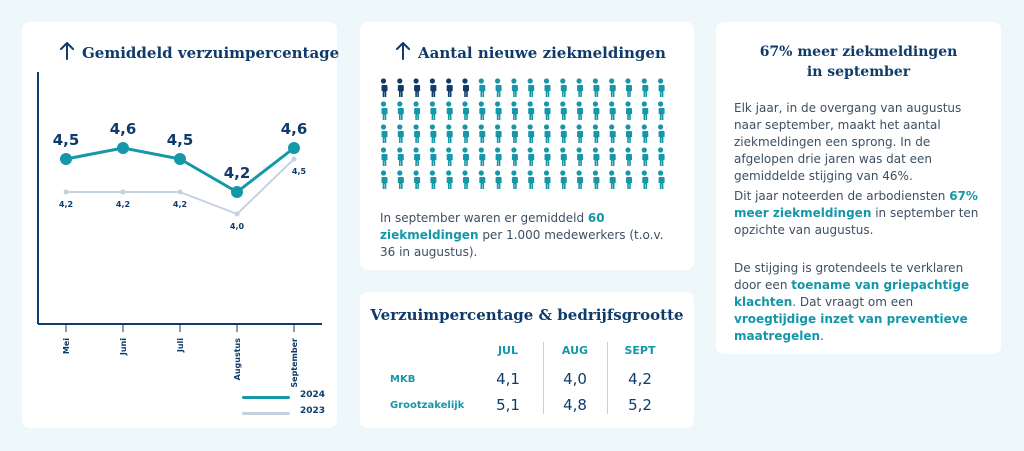 The width and height of the screenshot is (1024, 451). What do you see at coordinates (123, 129) in the screenshot?
I see `data-label-2024: 4,6` at bounding box center [123, 129].